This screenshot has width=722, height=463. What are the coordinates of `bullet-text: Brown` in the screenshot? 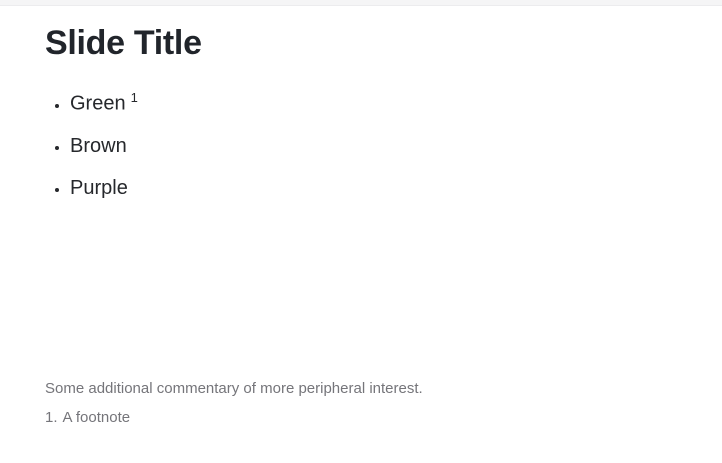 It's located at (98, 145).